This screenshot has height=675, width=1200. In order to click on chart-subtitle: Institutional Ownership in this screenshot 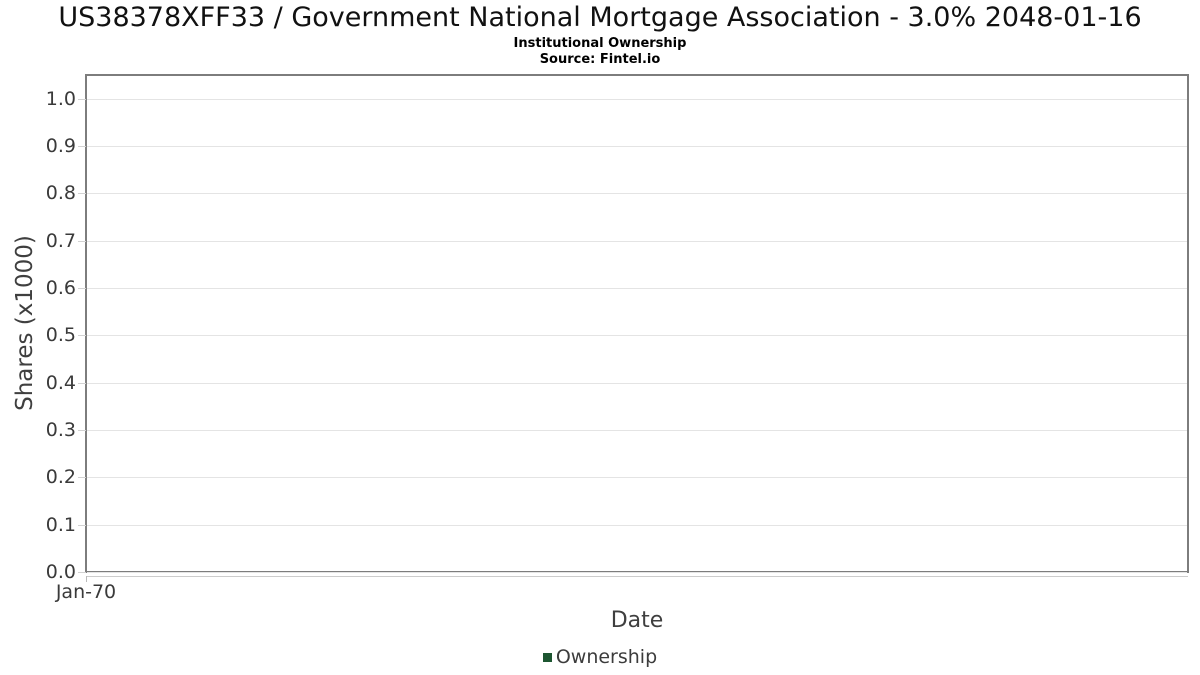, I will do `click(600, 43)`.